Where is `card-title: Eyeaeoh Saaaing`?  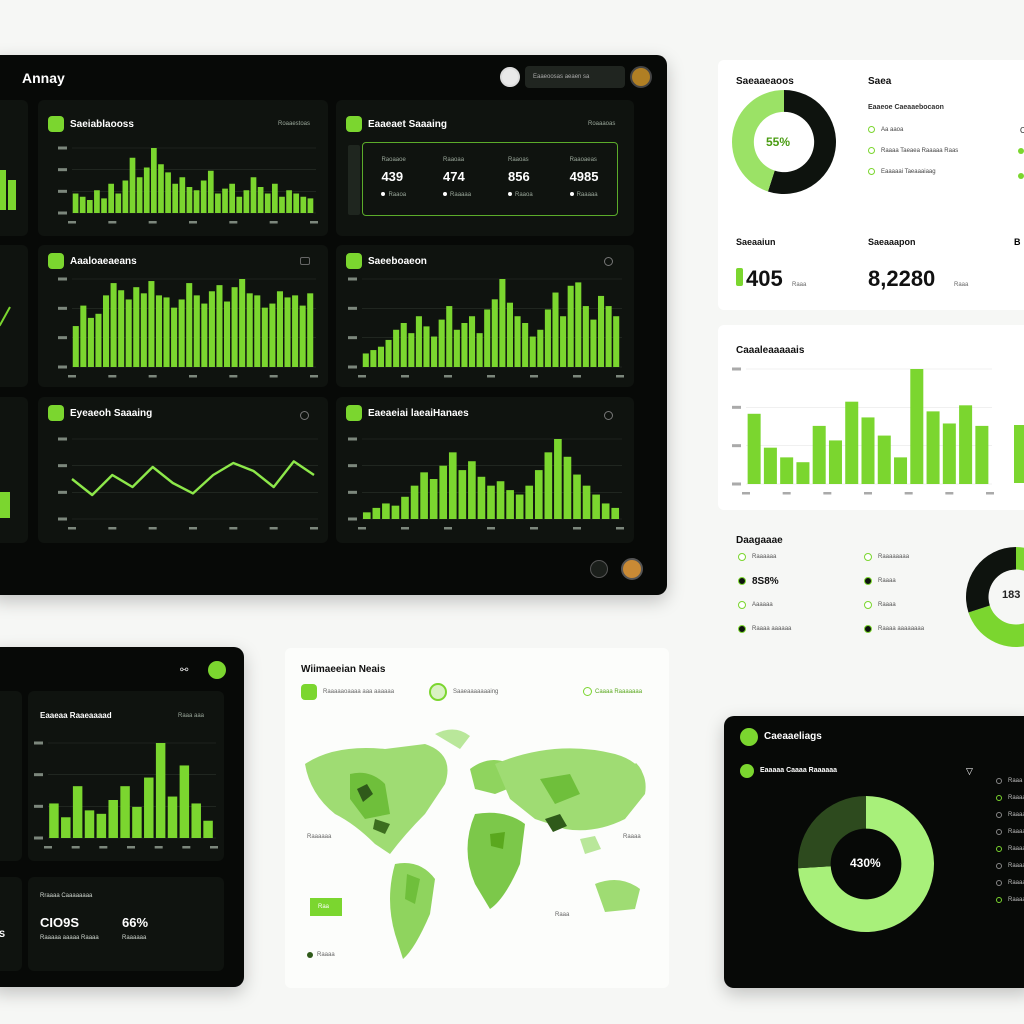 card-title: Eyeaeoh Saaaing is located at coordinates (111, 413).